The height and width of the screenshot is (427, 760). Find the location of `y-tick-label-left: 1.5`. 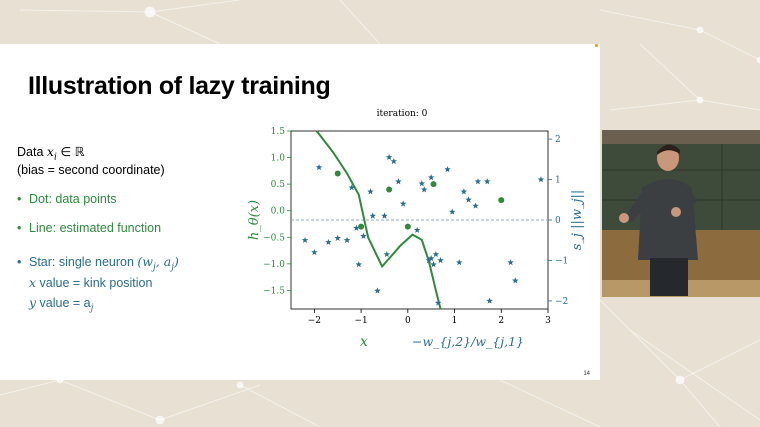

y-tick-label-left: 1.5 is located at coordinates (278, 132).